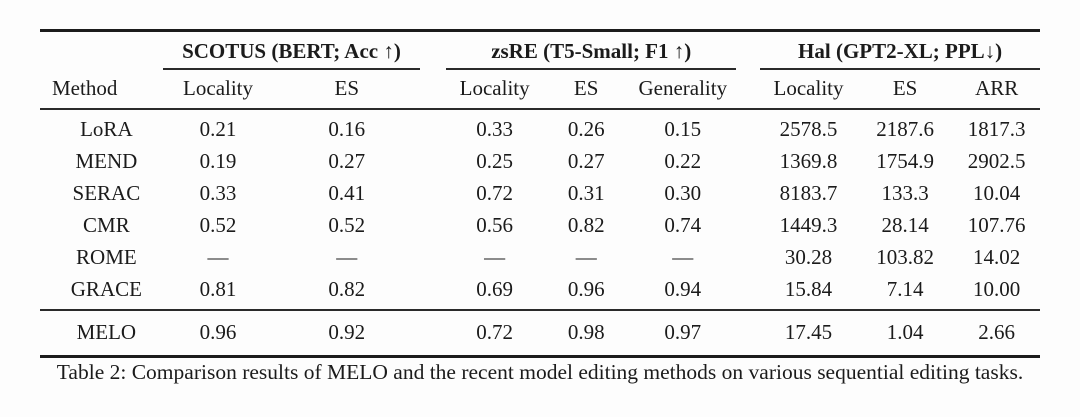 The width and height of the screenshot is (1080, 417). What do you see at coordinates (101, 292) in the screenshot?
I see `method-name: GRACE` at bounding box center [101, 292].